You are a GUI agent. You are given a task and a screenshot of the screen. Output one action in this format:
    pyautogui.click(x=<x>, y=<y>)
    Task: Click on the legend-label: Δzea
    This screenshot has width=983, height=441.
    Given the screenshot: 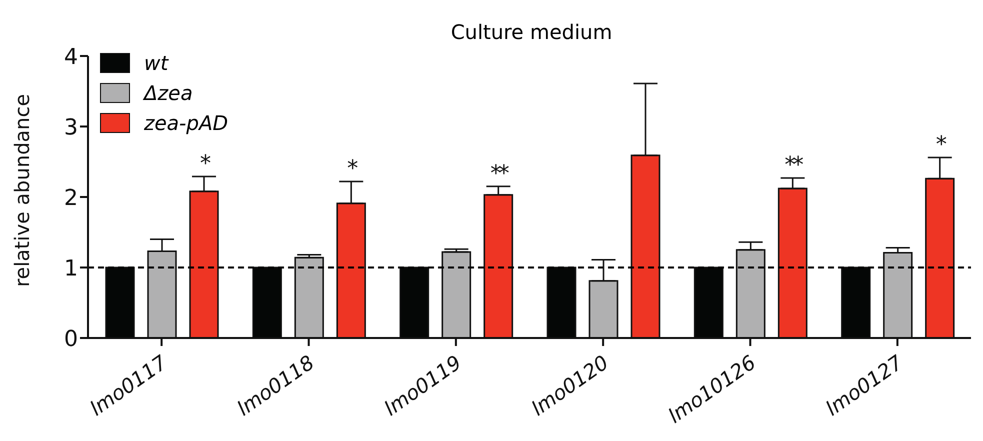 What is the action you would take?
    pyautogui.click(x=168, y=93)
    